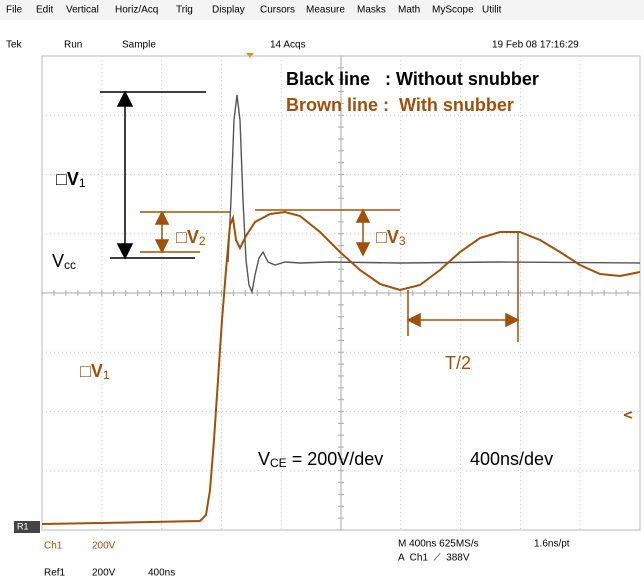  I want to click on status-datetime: 19 Feb 08 17:16:29, so click(535, 45).